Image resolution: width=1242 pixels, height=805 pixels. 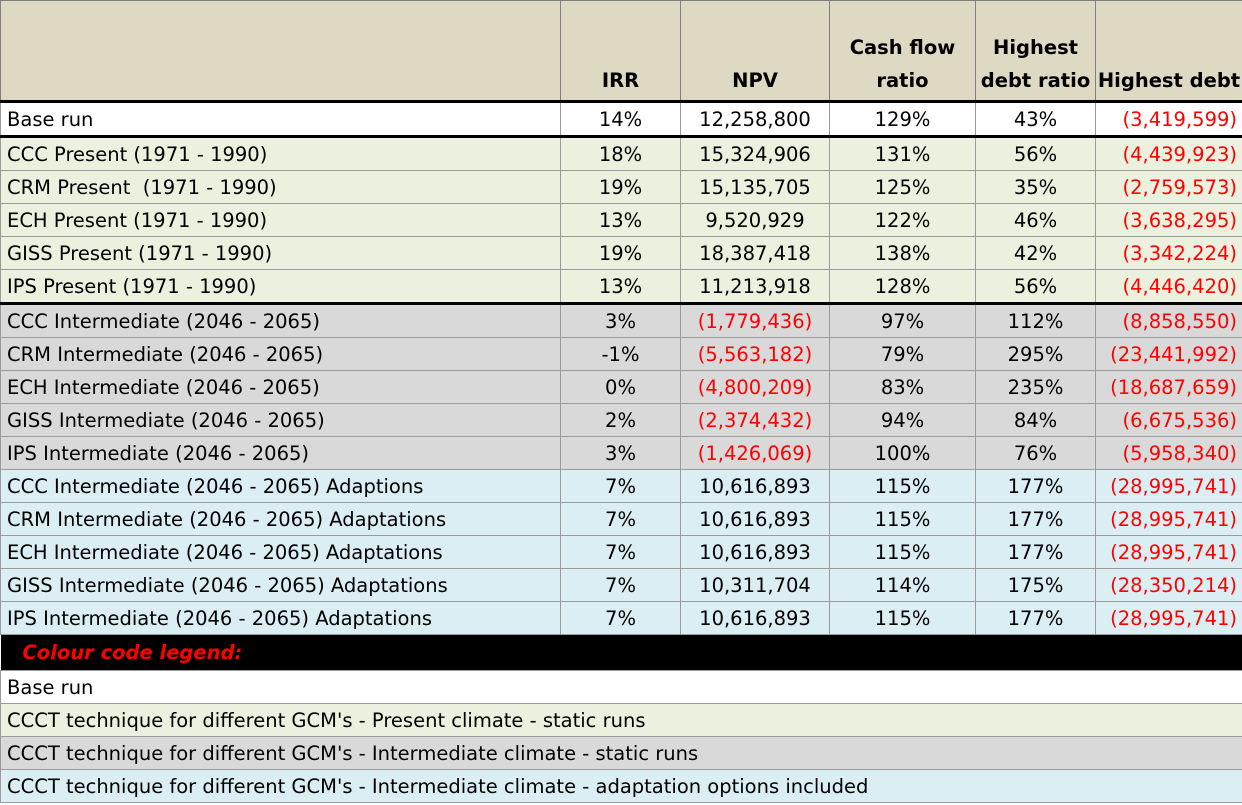 What do you see at coordinates (902, 51) in the screenshot?
I see `header-cash-flow-ratio: Cash flow ratio` at bounding box center [902, 51].